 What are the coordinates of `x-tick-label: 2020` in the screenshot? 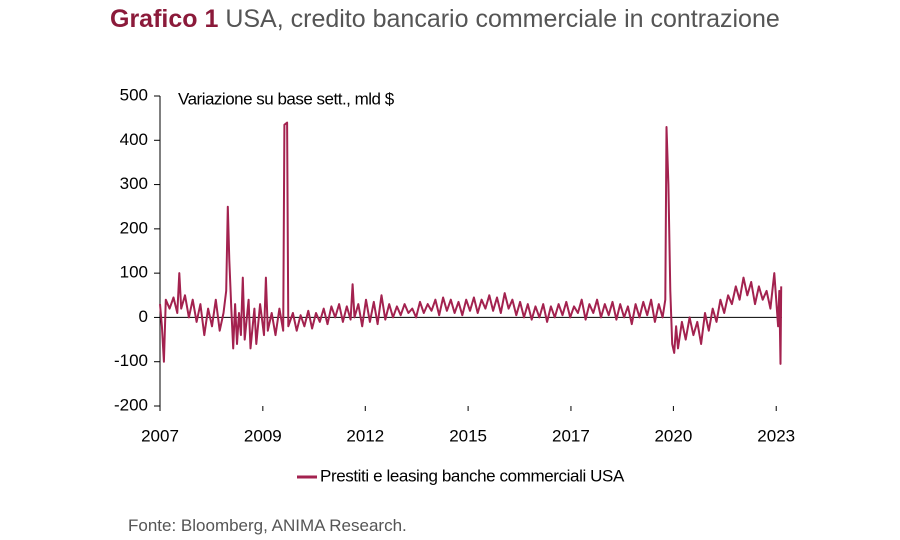 It's located at (673, 435).